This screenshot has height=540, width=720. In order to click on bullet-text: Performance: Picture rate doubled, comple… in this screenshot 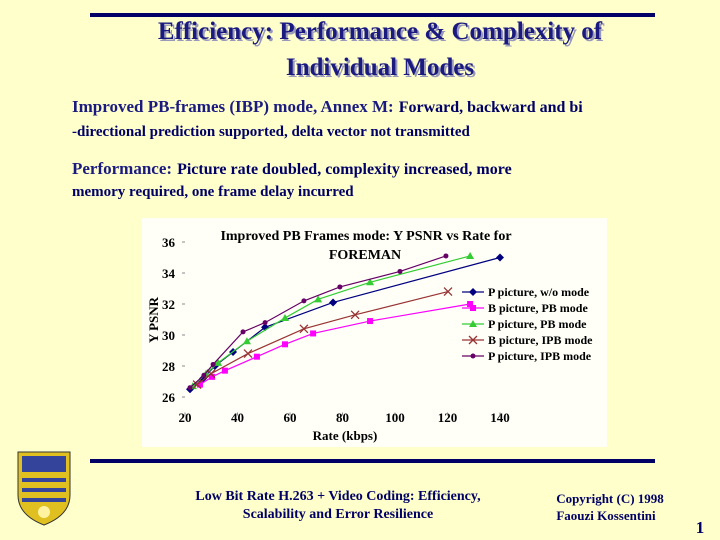, I will do `click(292, 168)`.